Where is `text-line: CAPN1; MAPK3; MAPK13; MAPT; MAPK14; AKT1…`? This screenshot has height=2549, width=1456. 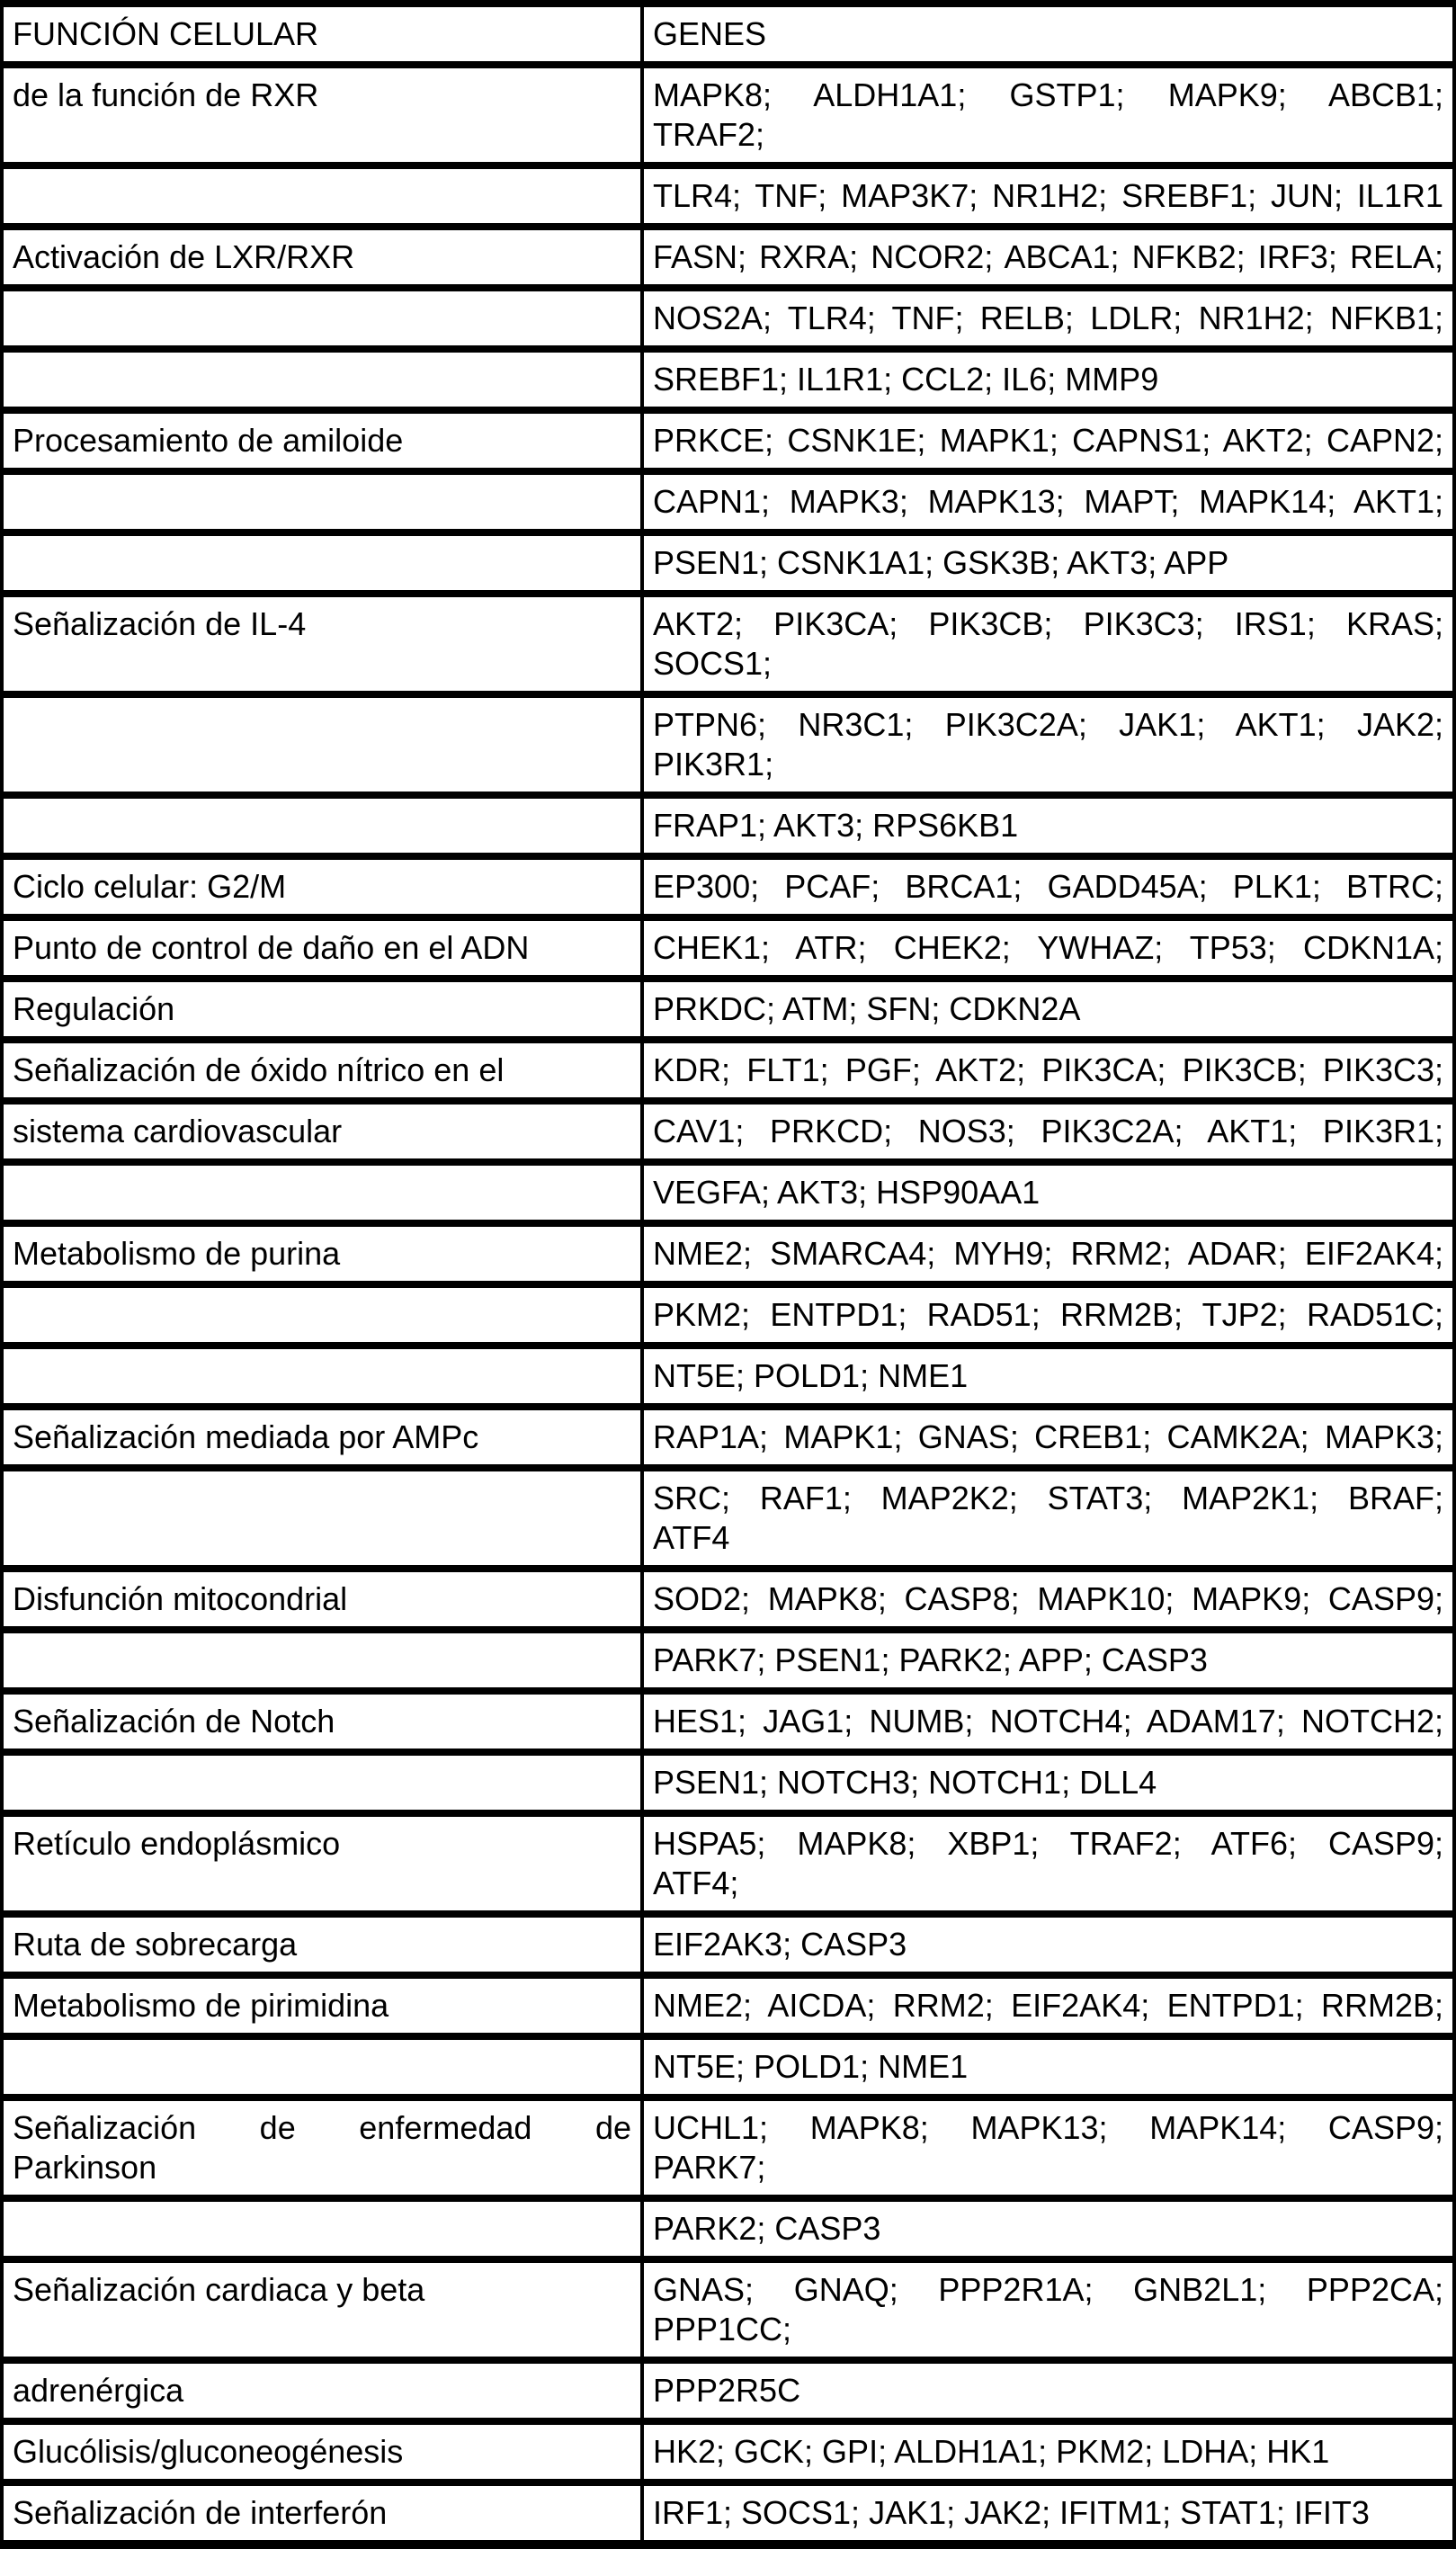
text-line: CAPN1; MAPK3; MAPK13; MAPT; MAPK14; AKT1… is located at coordinates (1048, 501).